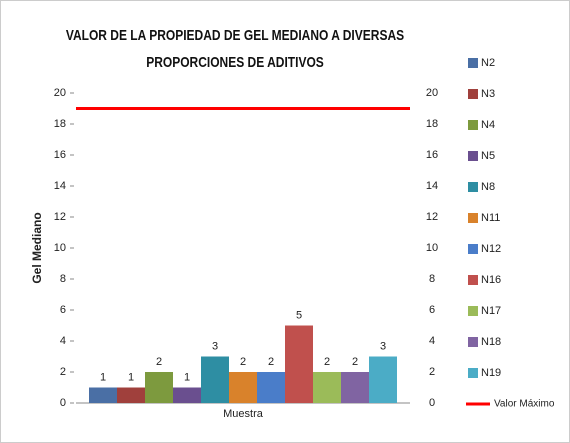 The height and width of the screenshot is (443, 570). Describe the element at coordinates (432, 155) in the screenshot. I see `y2-tick-label: 16` at that location.